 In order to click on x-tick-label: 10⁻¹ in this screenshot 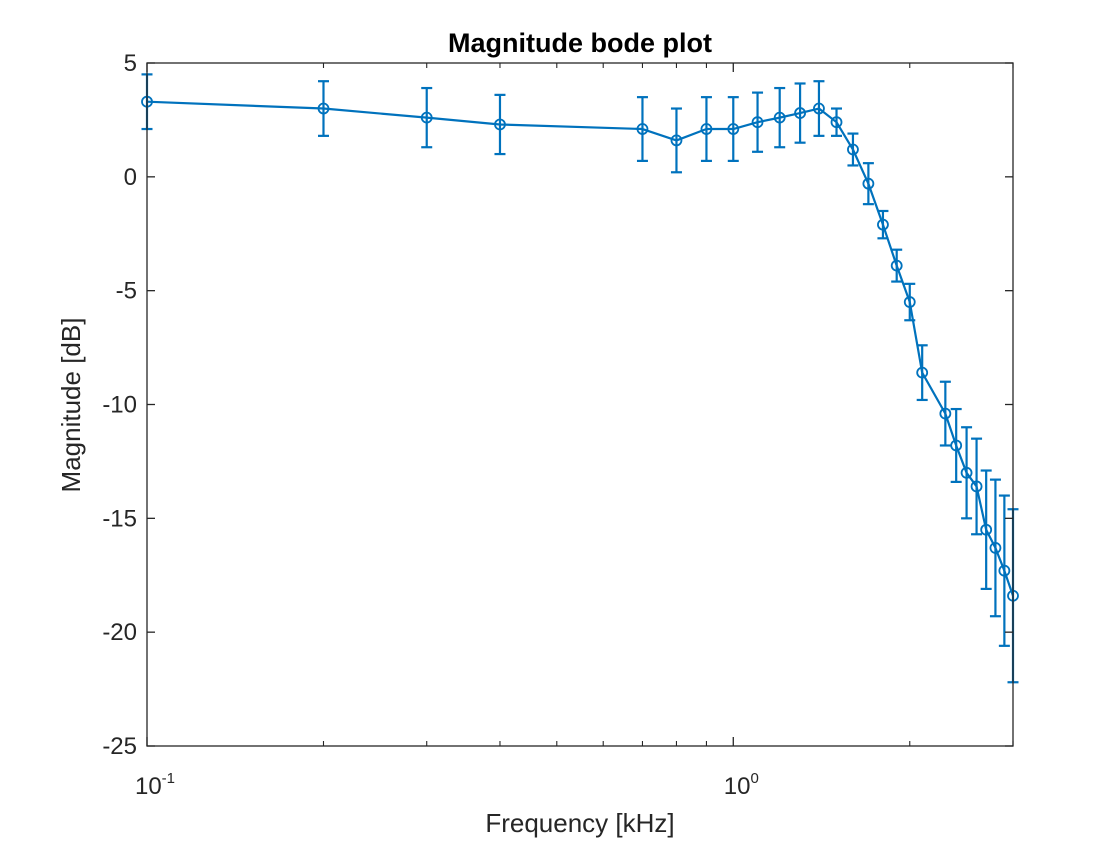, I will do `click(155, 785)`.